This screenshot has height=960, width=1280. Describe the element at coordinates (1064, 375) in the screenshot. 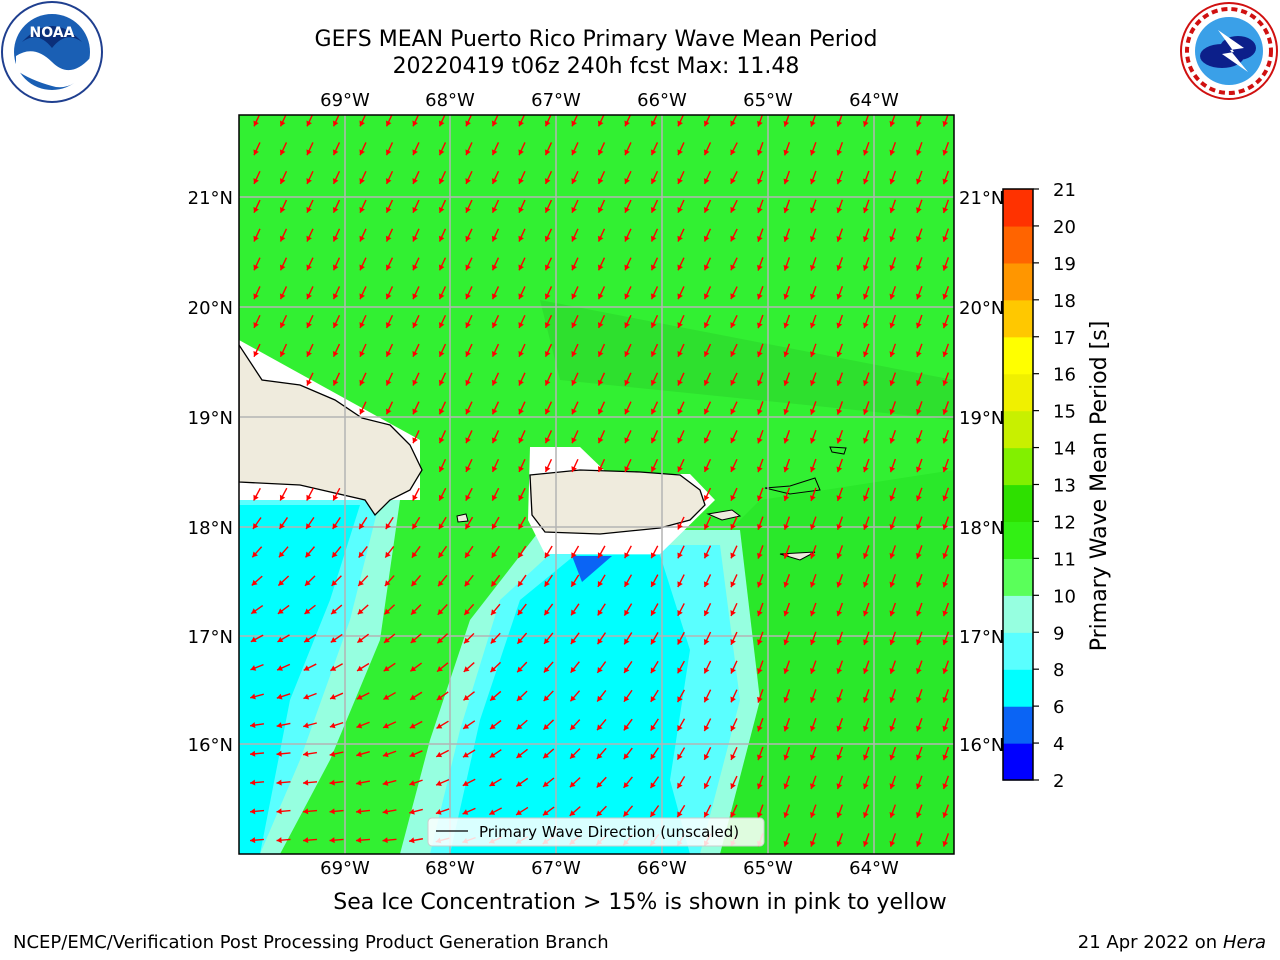

I see `colorbar-tick-label: 16` at that location.